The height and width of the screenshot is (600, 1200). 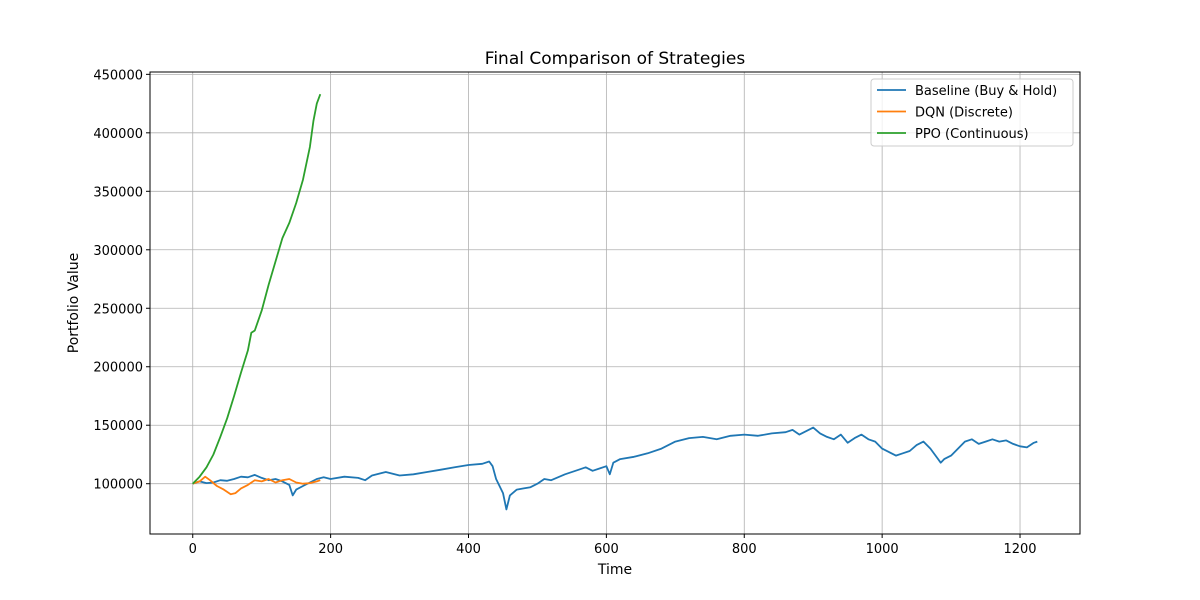 I want to click on x-axis-label: Time, so click(x=614, y=570).